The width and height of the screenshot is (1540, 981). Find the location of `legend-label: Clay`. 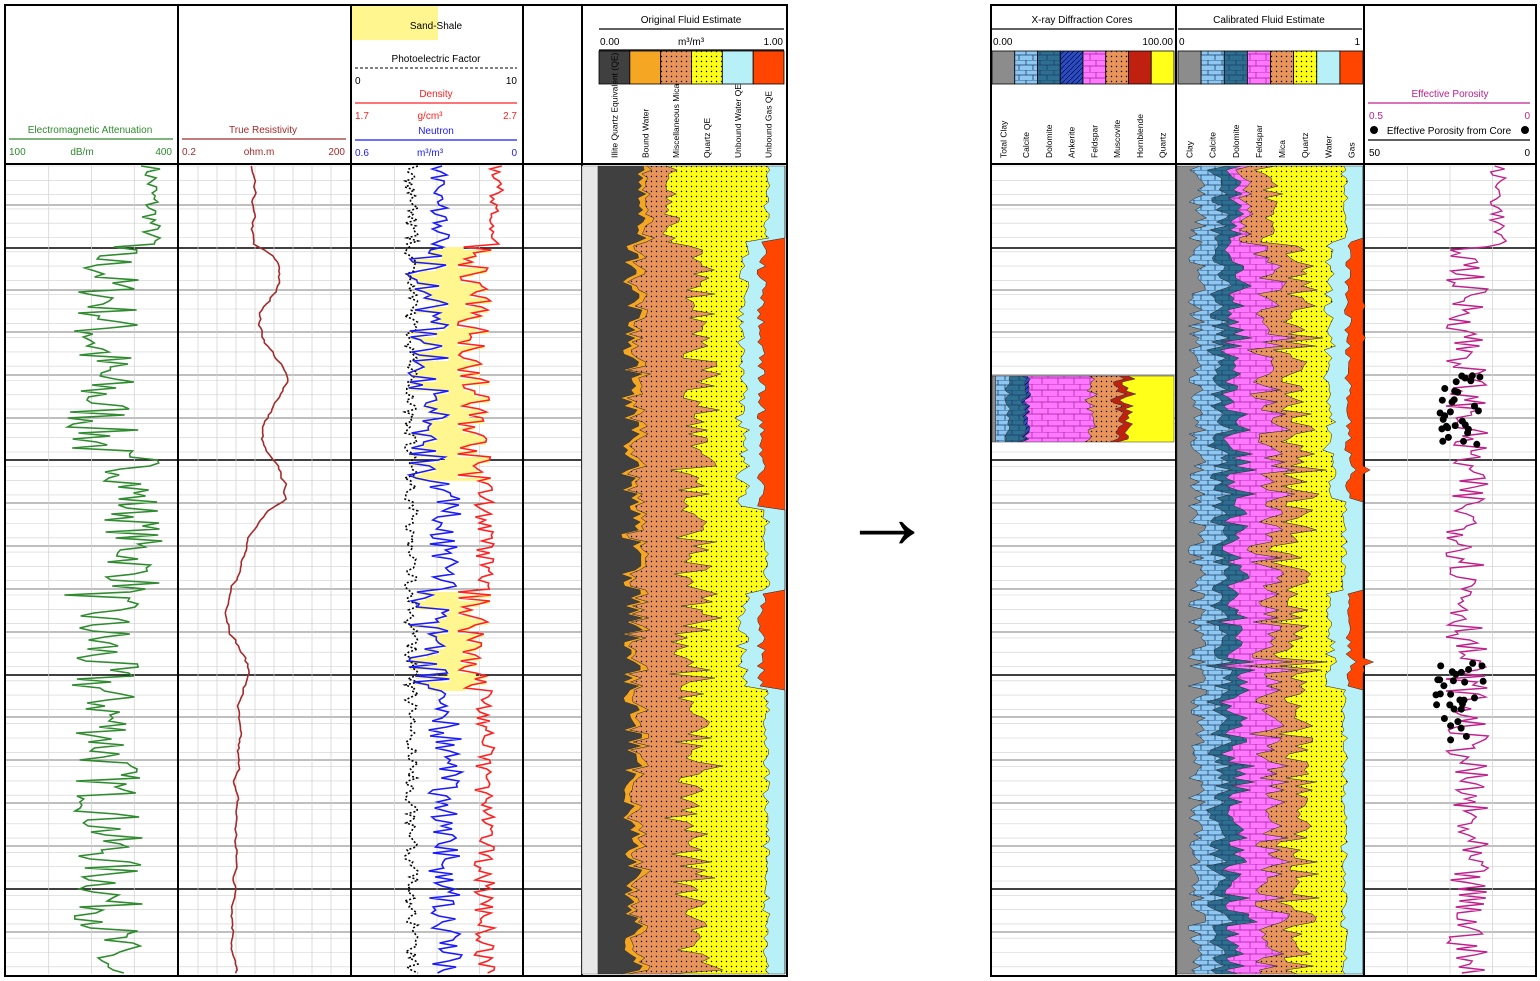

legend-label: Clay is located at coordinates (1190, 149).